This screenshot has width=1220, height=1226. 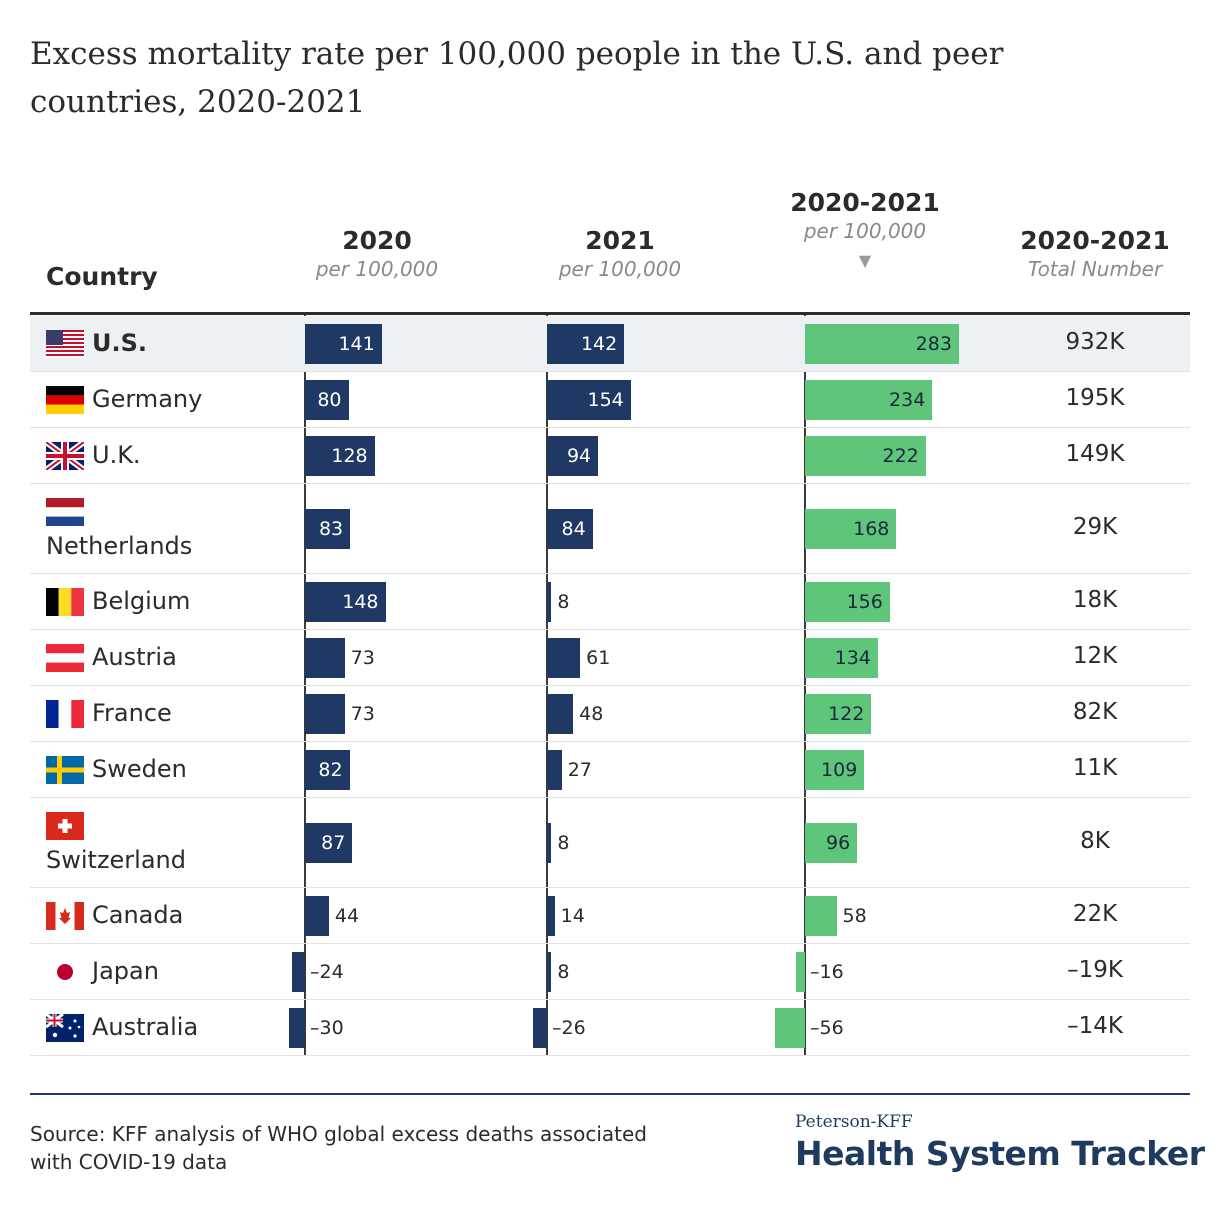 I want to click on total-number: 18K, so click(x=1095, y=600).